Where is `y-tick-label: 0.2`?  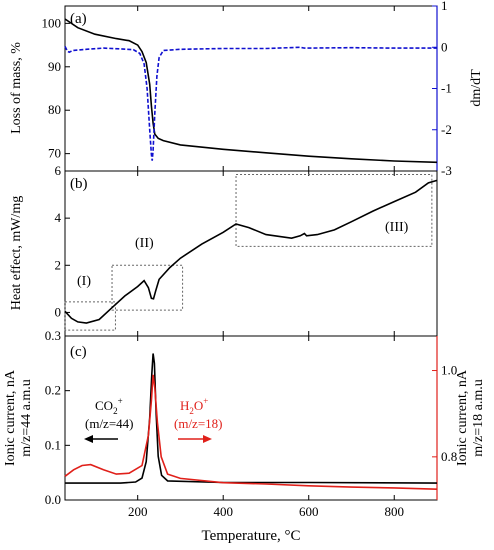
y-tick-label: 0.2 is located at coordinates (53, 390).